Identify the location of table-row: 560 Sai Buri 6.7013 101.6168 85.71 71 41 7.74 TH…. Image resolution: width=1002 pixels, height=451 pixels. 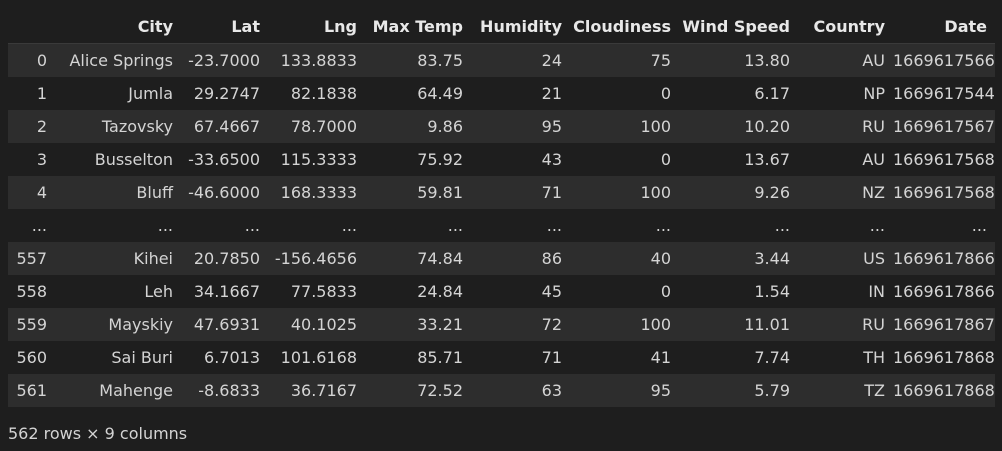
(501, 357).